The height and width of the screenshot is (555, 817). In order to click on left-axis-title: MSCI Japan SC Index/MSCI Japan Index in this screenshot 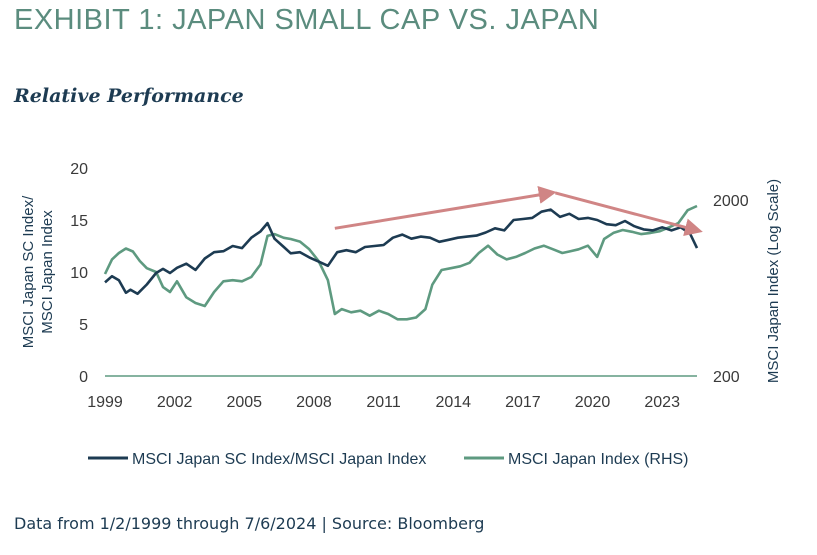, I will do `click(38, 271)`.